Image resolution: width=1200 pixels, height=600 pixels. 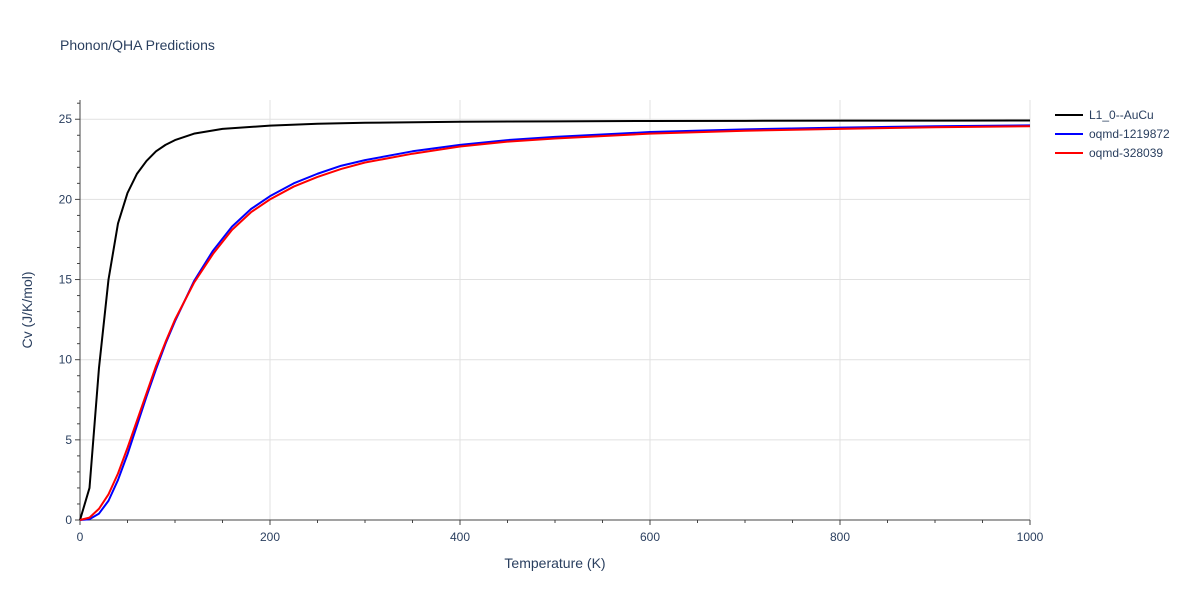 I want to click on chart-title: Phonon/QHA Predictions, so click(x=137, y=45).